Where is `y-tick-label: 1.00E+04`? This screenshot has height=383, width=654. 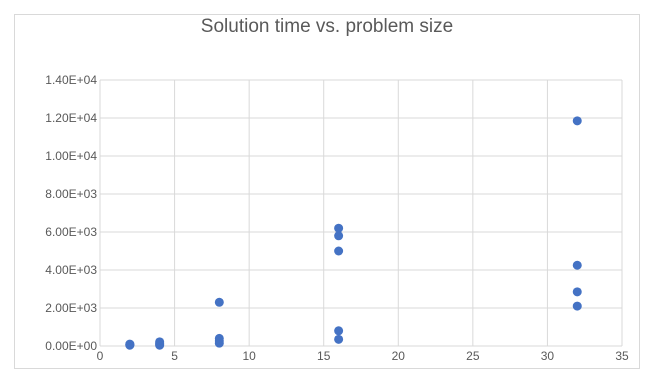
y-tick-label: 1.00E+04 is located at coordinates (71, 156).